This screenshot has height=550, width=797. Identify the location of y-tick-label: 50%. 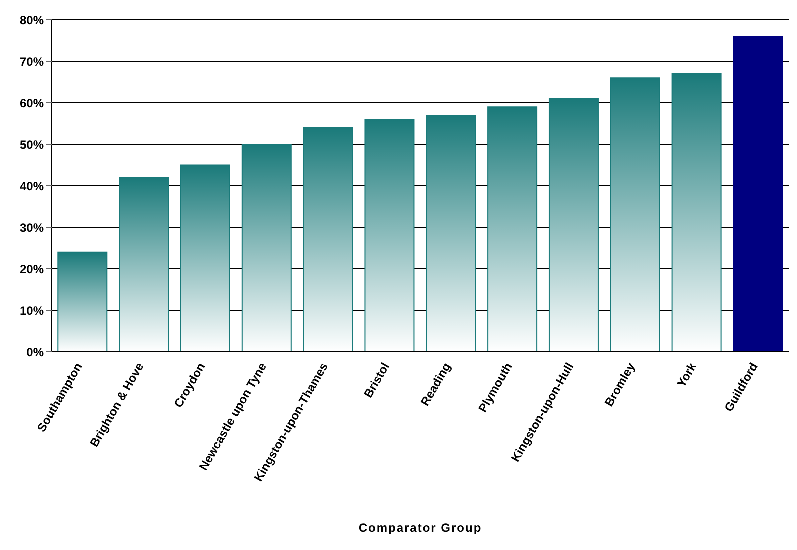
(32, 145).